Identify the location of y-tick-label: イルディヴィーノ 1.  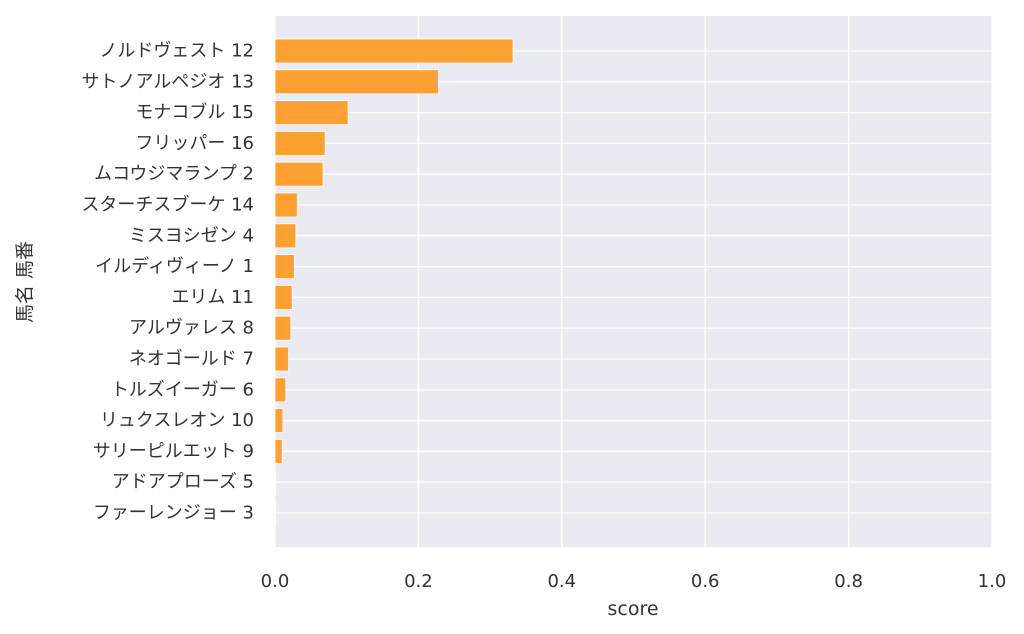
(174, 266).